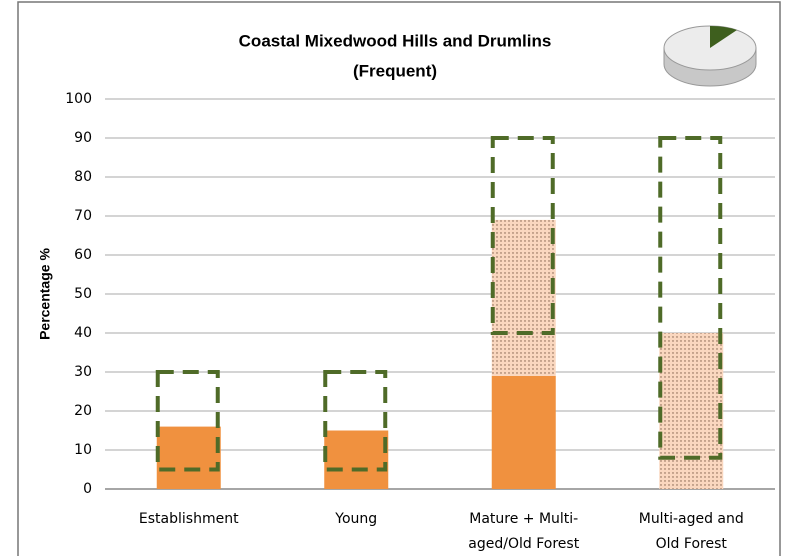 The width and height of the screenshot is (791, 556). What do you see at coordinates (523, 544) in the screenshot?
I see `x-tick-label: aged/Old Forest` at bounding box center [523, 544].